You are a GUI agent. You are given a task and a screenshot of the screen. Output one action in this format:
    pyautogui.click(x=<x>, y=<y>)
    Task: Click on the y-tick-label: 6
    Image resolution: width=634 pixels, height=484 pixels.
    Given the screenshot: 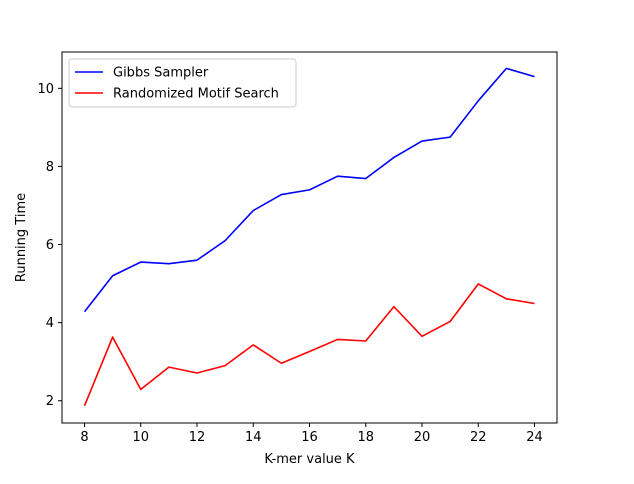 What is the action you would take?
    pyautogui.click(x=50, y=245)
    